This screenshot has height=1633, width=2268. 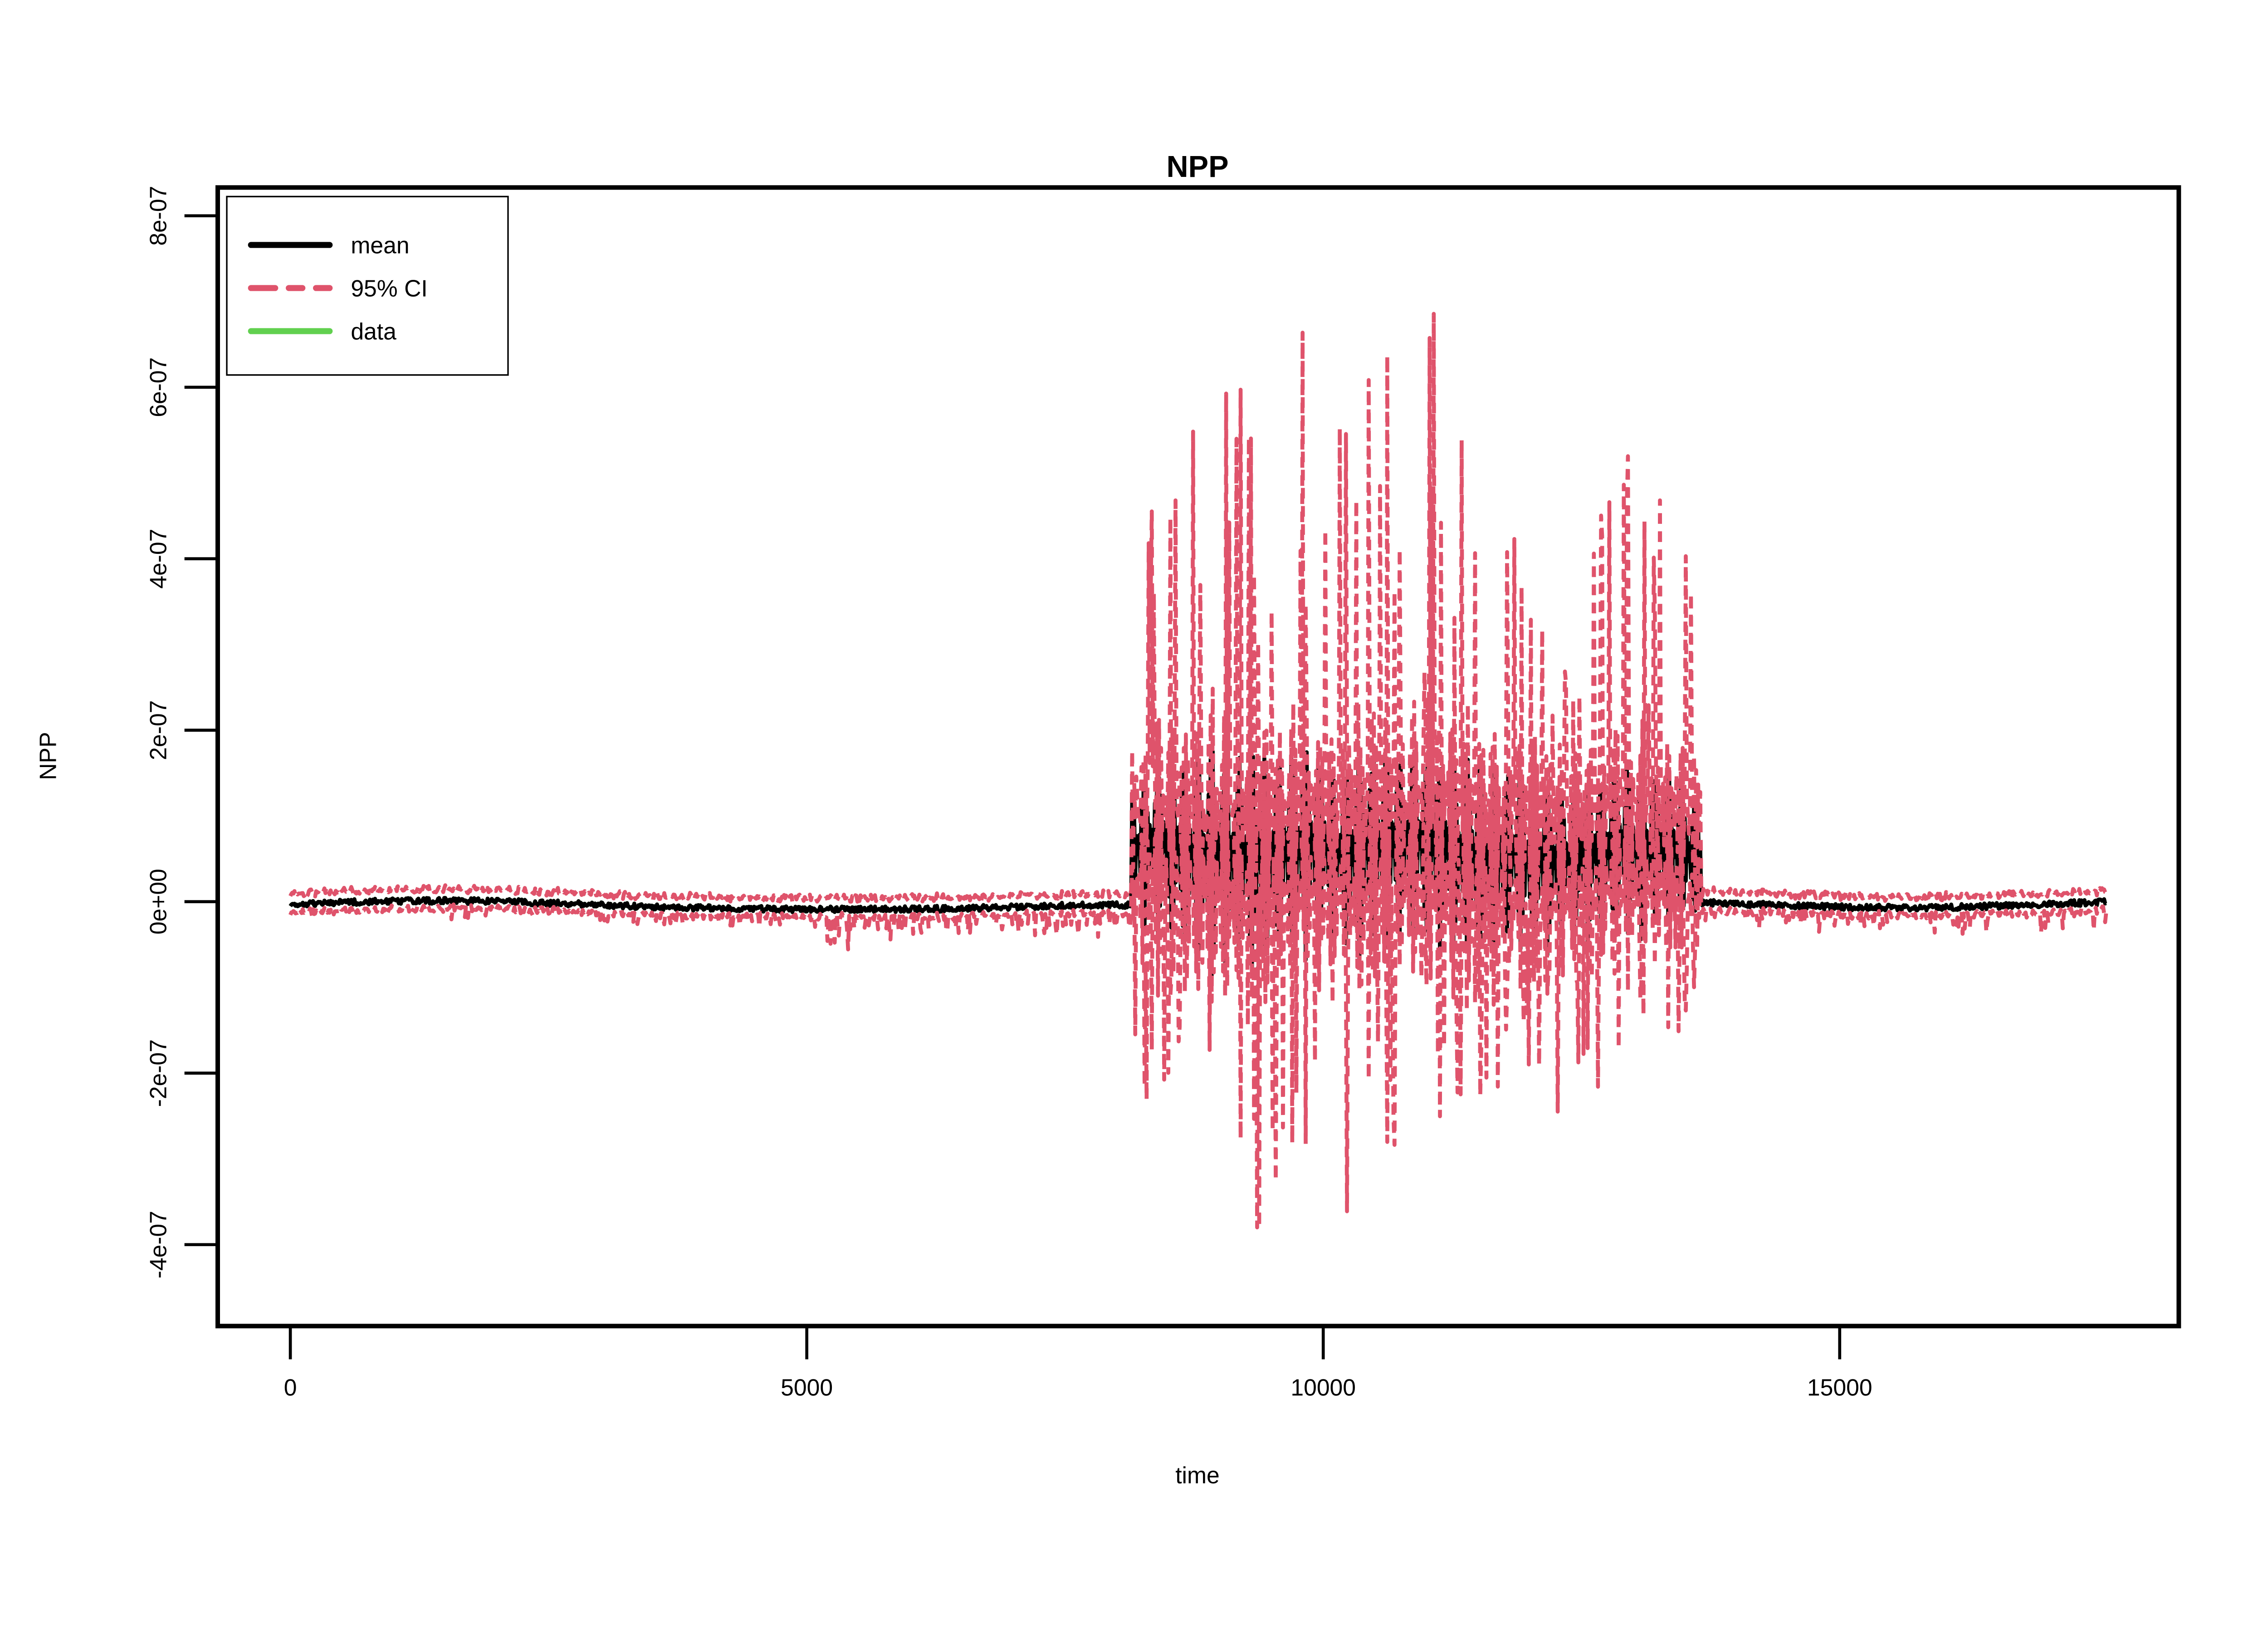 What do you see at coordinates (158, 1244) in the screenshot?
I see `y-tick-label: -4e-07` at bounding box center [158, 1244].